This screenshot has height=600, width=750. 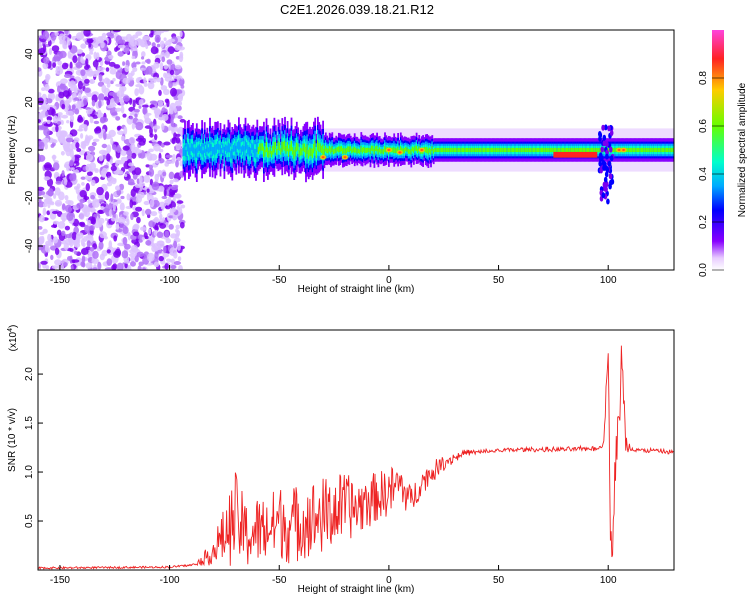 I want to click on x-tick-label: -50, so click(x=279, y=580).